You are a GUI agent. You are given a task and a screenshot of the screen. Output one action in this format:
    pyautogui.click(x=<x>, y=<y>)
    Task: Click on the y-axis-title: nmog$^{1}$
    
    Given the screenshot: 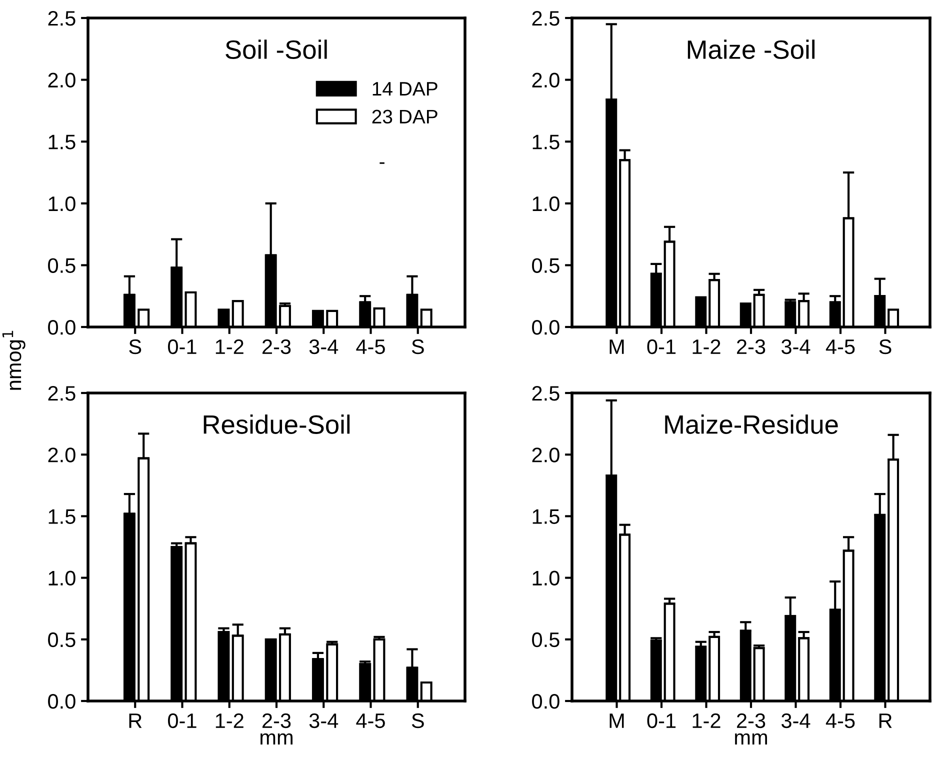 What is the action you would take?
    pyautogui.click(x=14, y=360)
    